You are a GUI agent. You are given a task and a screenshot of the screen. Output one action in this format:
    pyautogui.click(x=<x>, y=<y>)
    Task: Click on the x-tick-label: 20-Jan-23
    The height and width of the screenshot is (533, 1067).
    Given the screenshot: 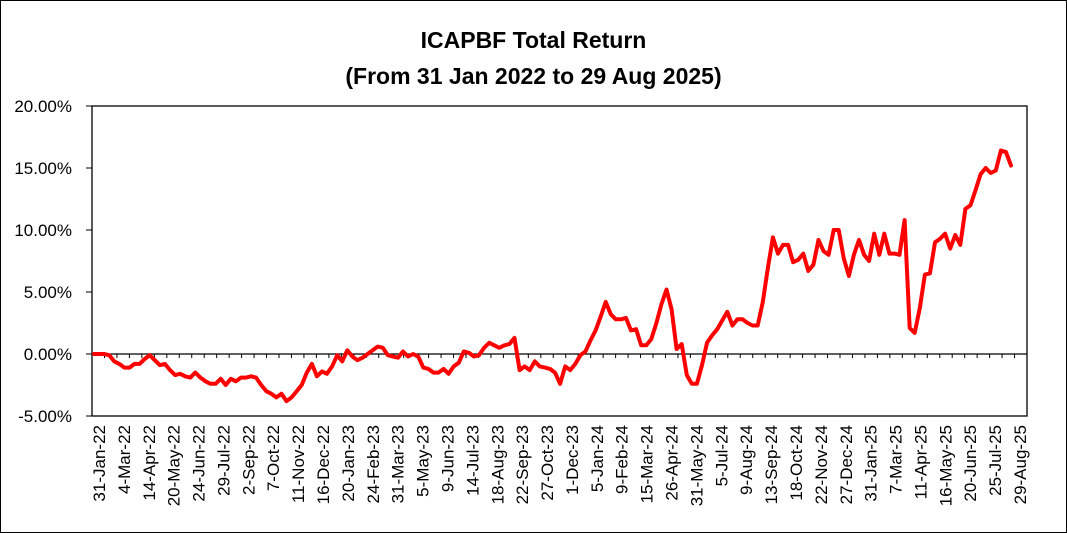 What is the action you would take?
    pyautogui.click(x=348, y=463)
    